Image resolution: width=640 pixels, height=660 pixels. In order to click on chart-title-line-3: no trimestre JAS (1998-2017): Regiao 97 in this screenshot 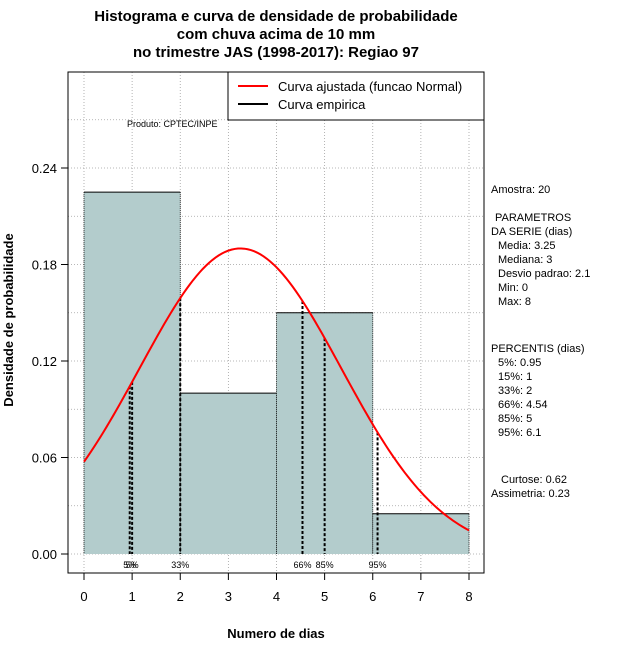, I will do `click(276, 52)`.